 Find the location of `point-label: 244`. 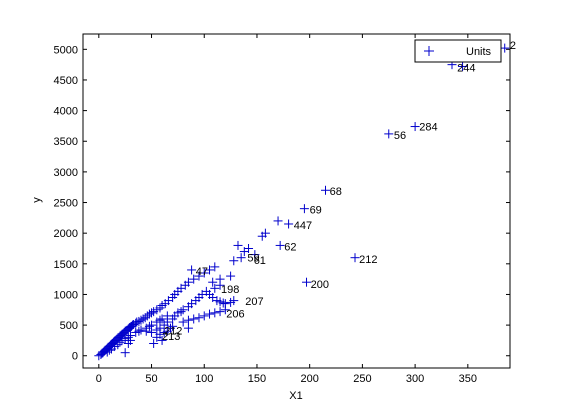

point-label: 244 is located at coordinates (466, 69).